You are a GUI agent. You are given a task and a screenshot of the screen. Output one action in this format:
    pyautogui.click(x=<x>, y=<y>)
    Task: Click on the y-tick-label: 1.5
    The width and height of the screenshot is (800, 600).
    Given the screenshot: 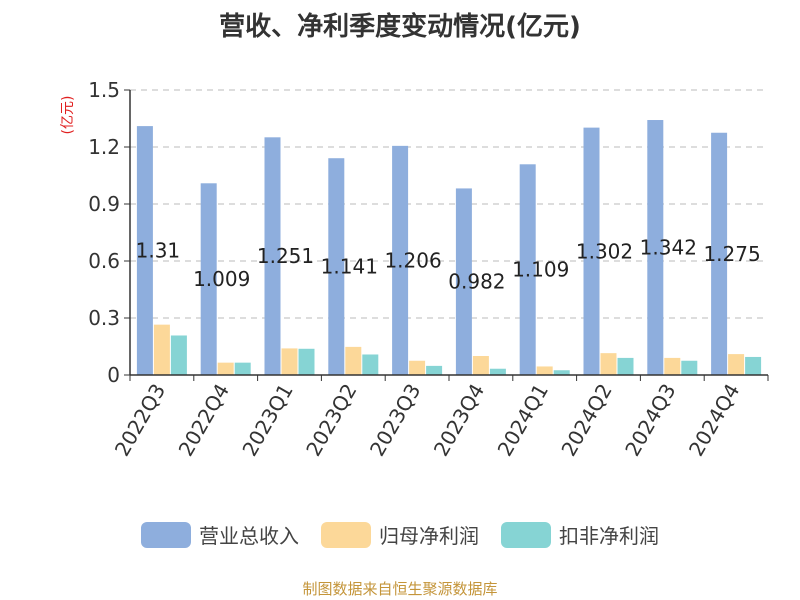 What is the action you would take?
    pyautogui.click(x=104, y=90)
    